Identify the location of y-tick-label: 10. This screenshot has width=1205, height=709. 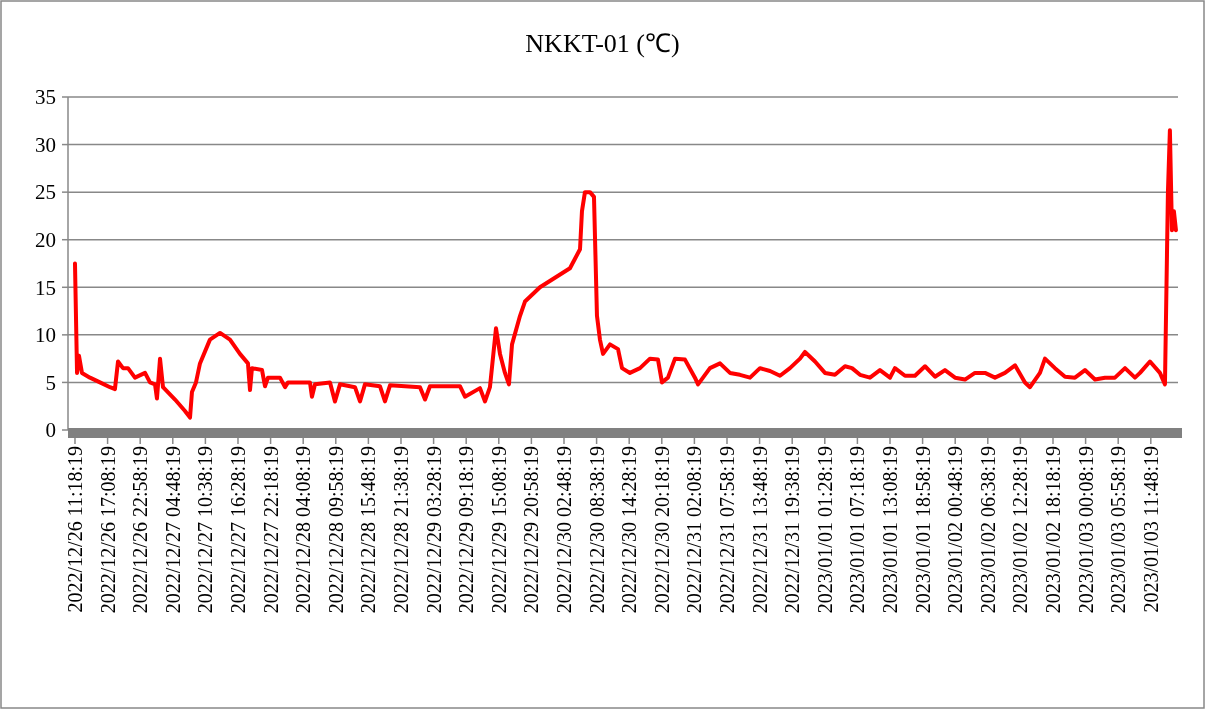
(45, 335).